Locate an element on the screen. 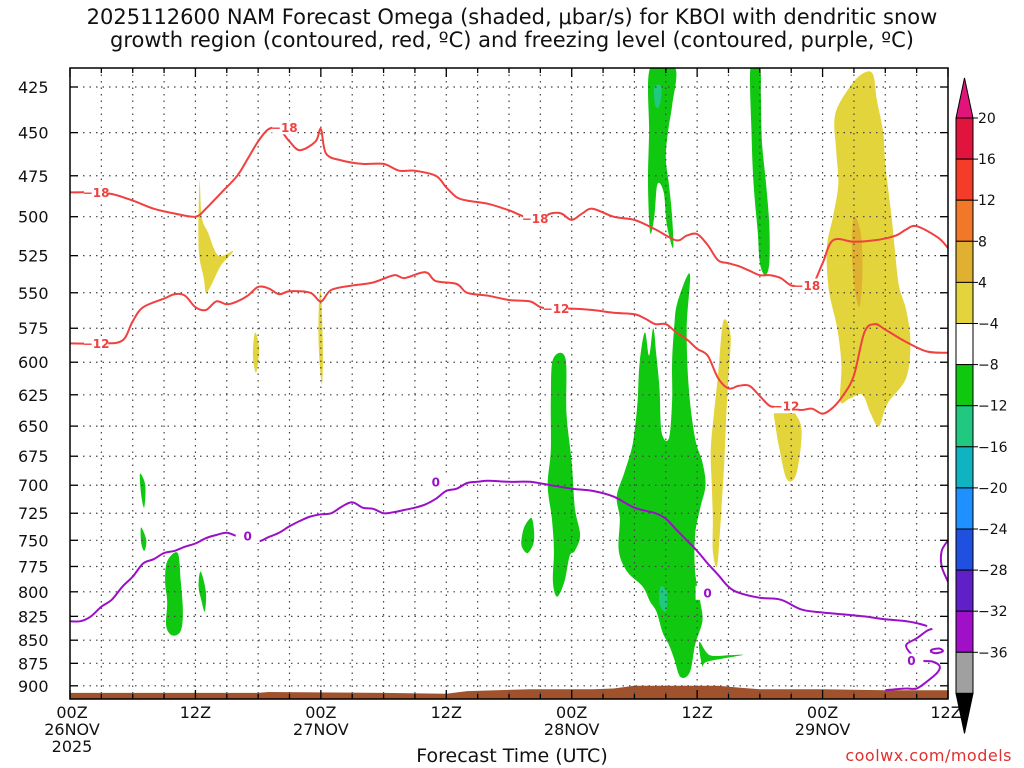  x-tick-label: 00Z 27NOV is located at coordinates (321, 721).